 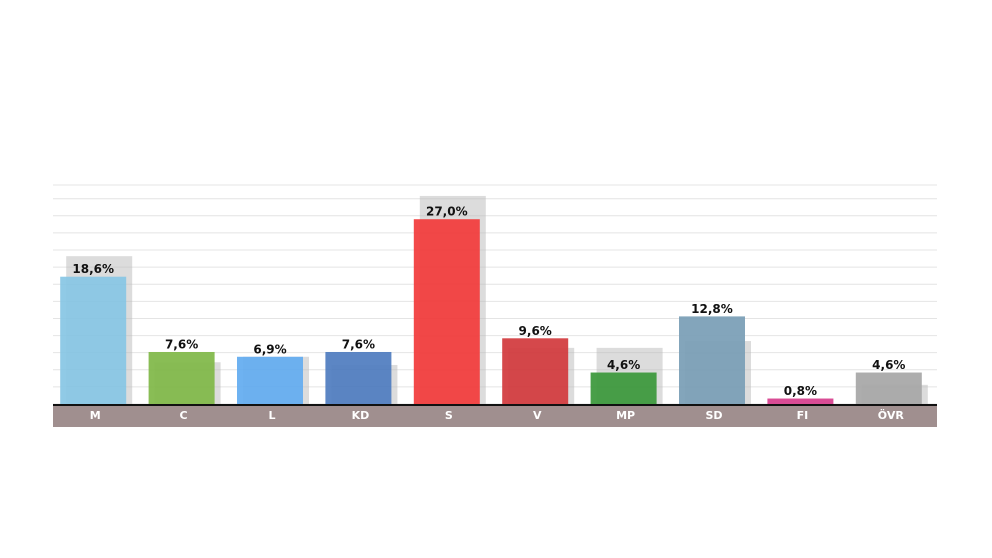 What do you see at coordinates (95, 415) in the screenshot?
I see `x-tick-label: M` at bounding box center [95, 415].